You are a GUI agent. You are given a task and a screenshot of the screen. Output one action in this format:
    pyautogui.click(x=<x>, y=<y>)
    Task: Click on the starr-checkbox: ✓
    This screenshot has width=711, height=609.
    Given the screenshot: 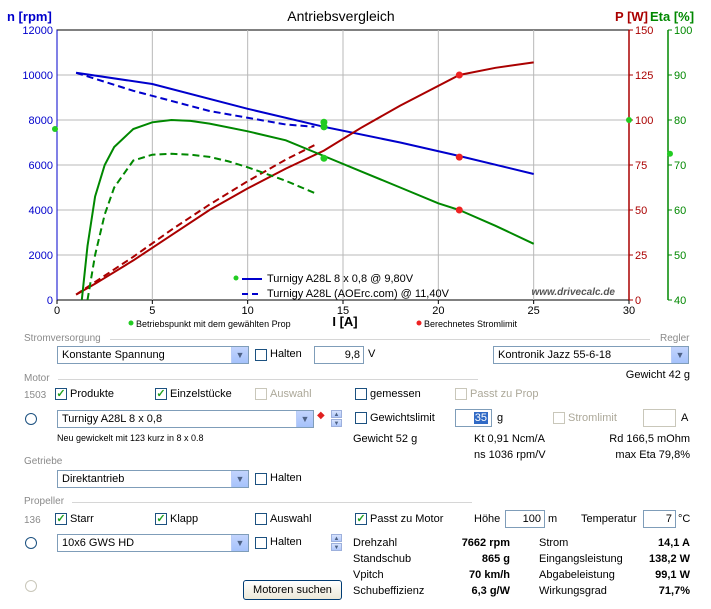 What is the action you would take?
    pyautogui.click(x=61, y=519)
    